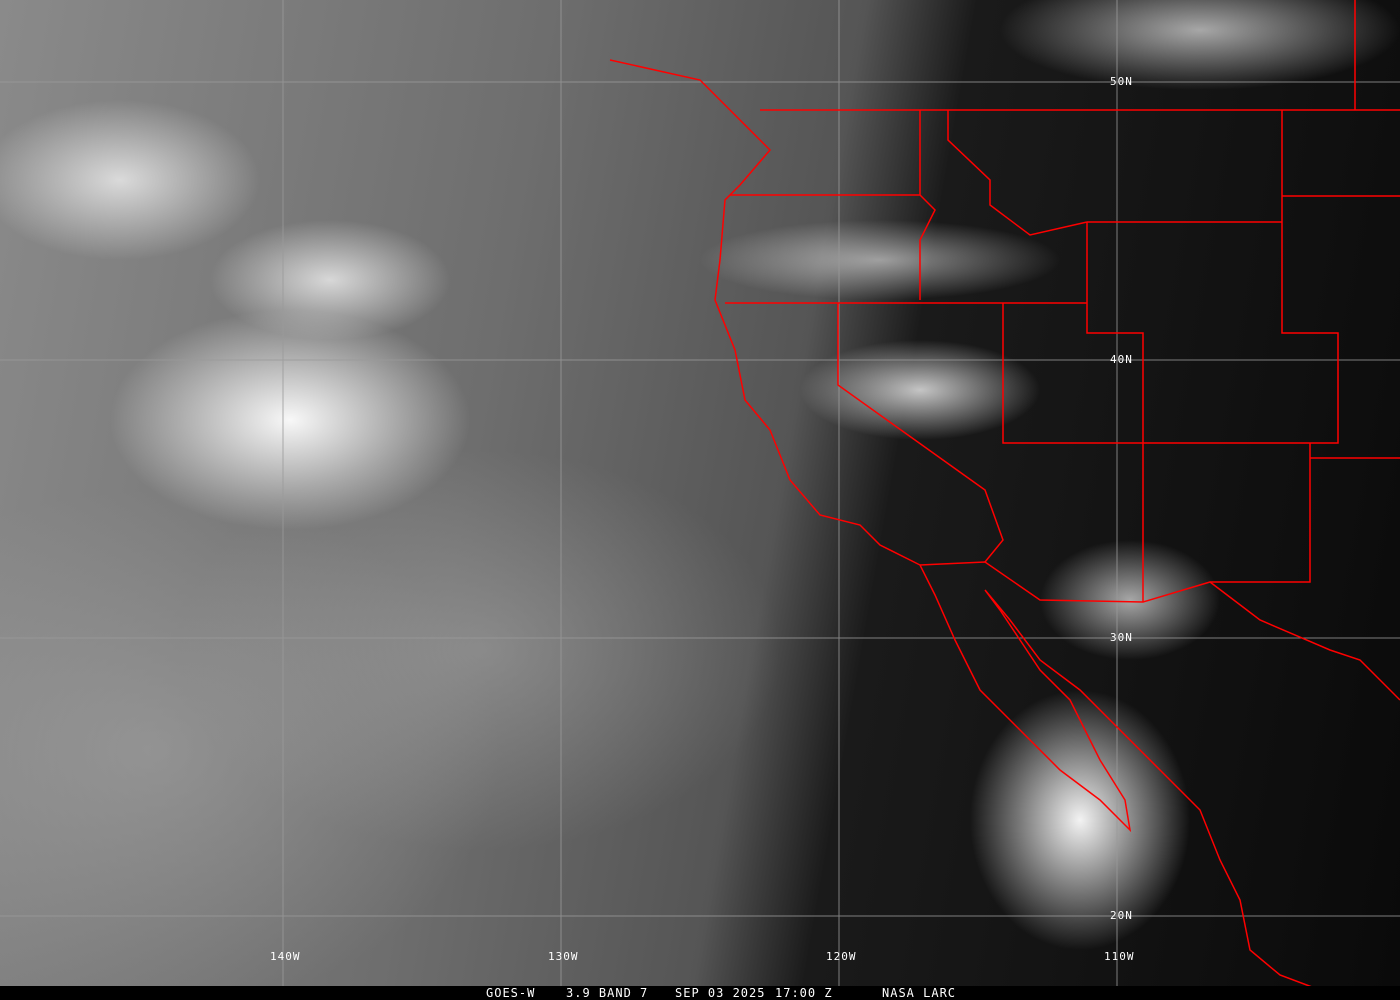 The image size is (1400, 1000). What do you see at coordinates (1121, 81) in the screenshot?
I see `lat-label-50n: 50N` at bounding box center [1121, 81].